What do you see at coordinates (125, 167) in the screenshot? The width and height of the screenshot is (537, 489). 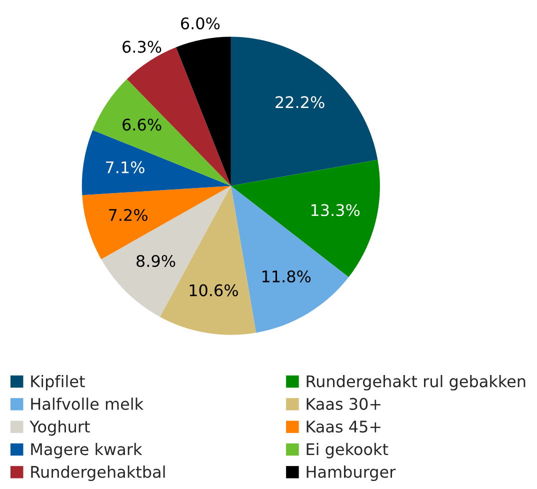 I see `data-label: 7.1%` at bounding box center [125, 167].